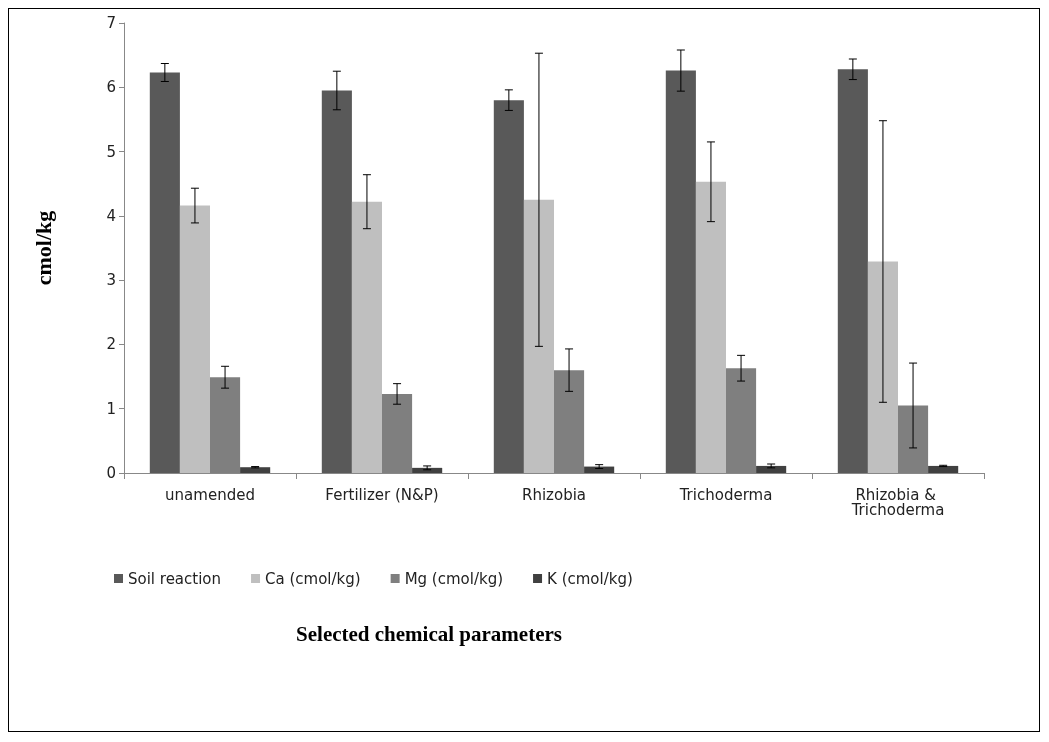 The height and width of the screenshot is (742, 1049). Describe the element at coordinates (210, 494) in the screenshot. I see `x-tick-label: unamended` at that location.